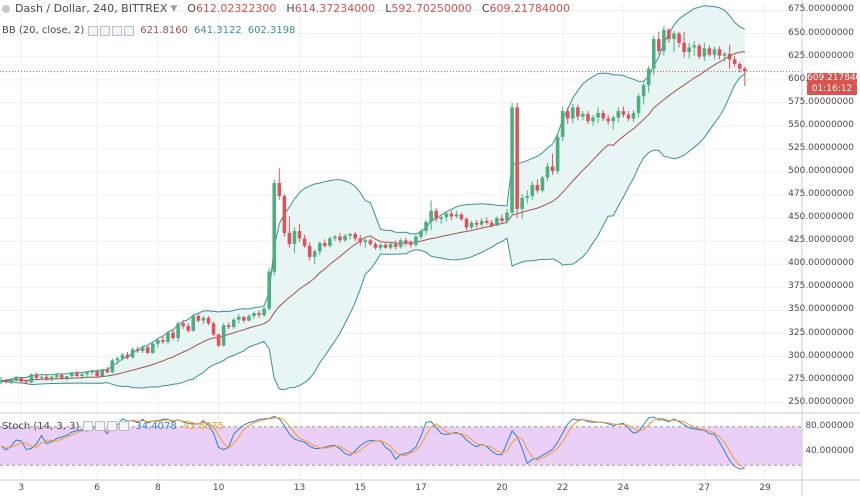 The image size is (860, 496). What do you see at coordinates (623, 488) in the screenshot?
I see `x-tick-label: 24` at bounding box center [623, 488].